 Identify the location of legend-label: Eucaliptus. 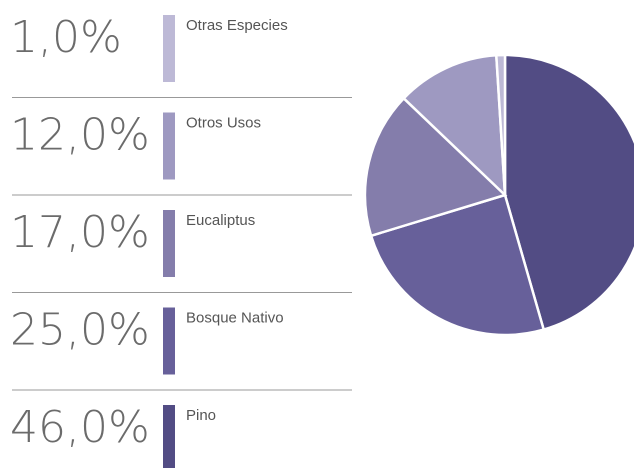
(220, 220).